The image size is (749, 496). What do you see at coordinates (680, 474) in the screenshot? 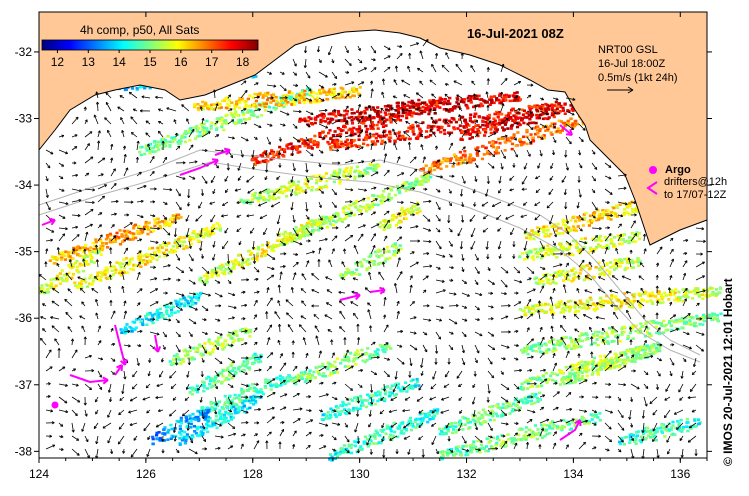
I see `lon-tick-label: 136` at bounding box center [680, 474].